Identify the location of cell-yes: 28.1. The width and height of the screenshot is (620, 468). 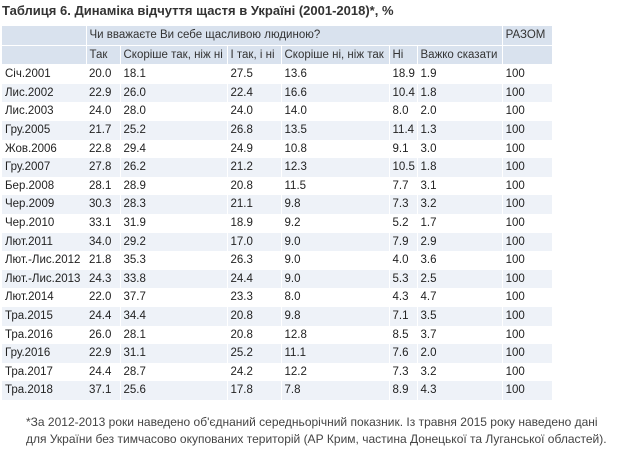
(103, 186).